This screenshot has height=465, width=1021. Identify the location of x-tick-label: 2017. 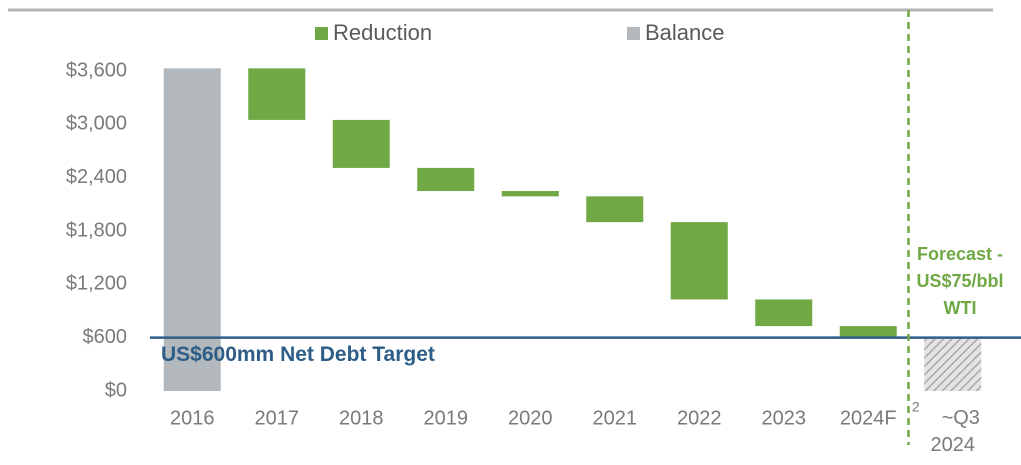
(277, 418).